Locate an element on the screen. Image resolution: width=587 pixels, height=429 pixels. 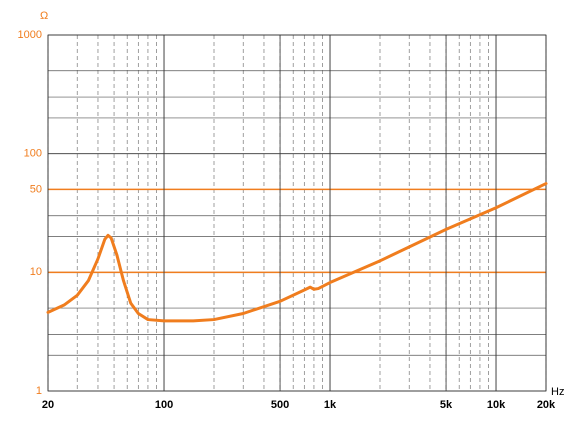
y-tick-label: 1000 is located at coordinates (30, 35).